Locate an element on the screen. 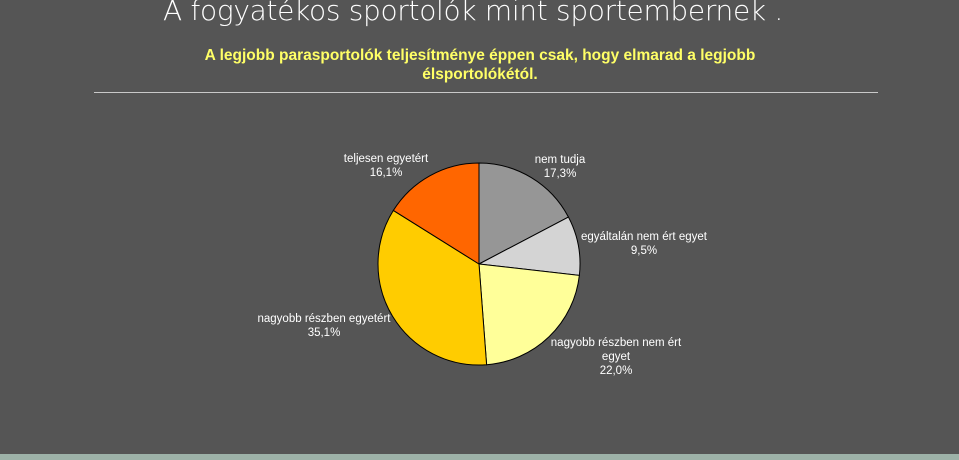  label-reszben-nem-line2: egyet is located at coordinates (616, 357).